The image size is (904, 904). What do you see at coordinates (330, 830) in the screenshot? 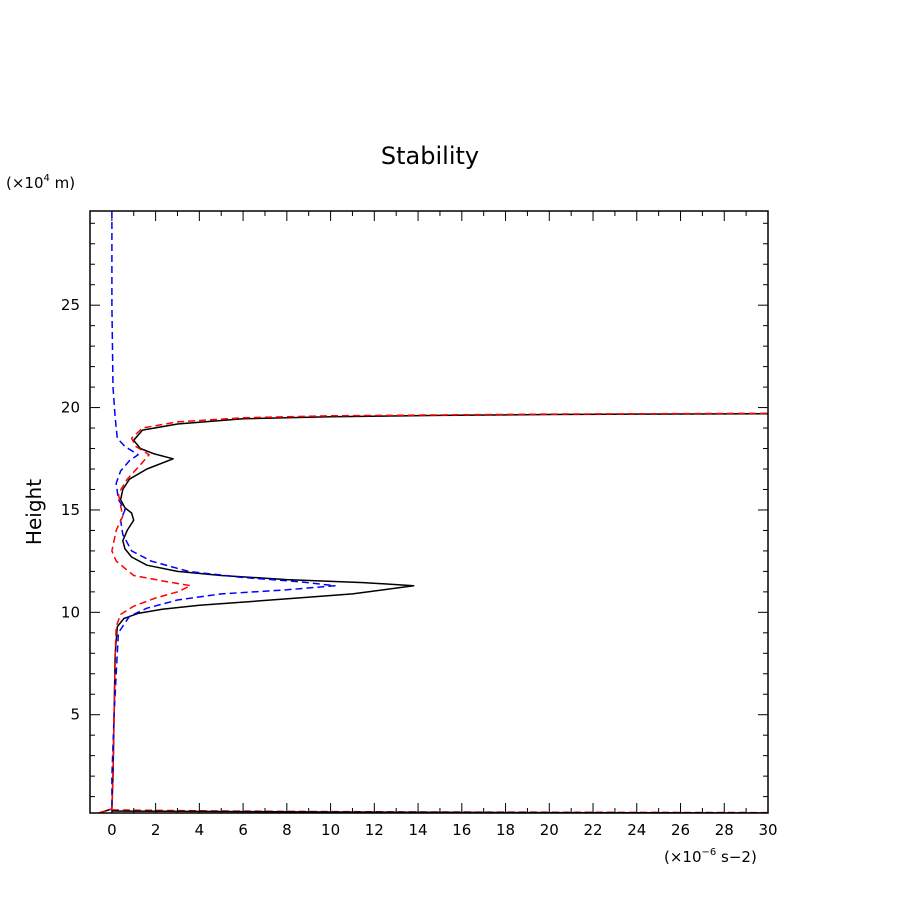
I see `x-tick-label: 10` at bounding box center [330, 830].